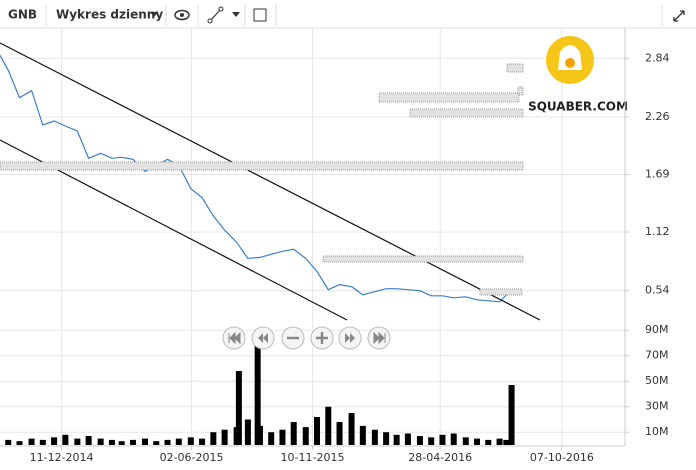 Image resolution: width=696 pixels, height=470 pixels. What do you see at coordinates (578, 107) in the screenshot?
I see `logo-text: SQUABER.COM` at bounding box center [578, 107].